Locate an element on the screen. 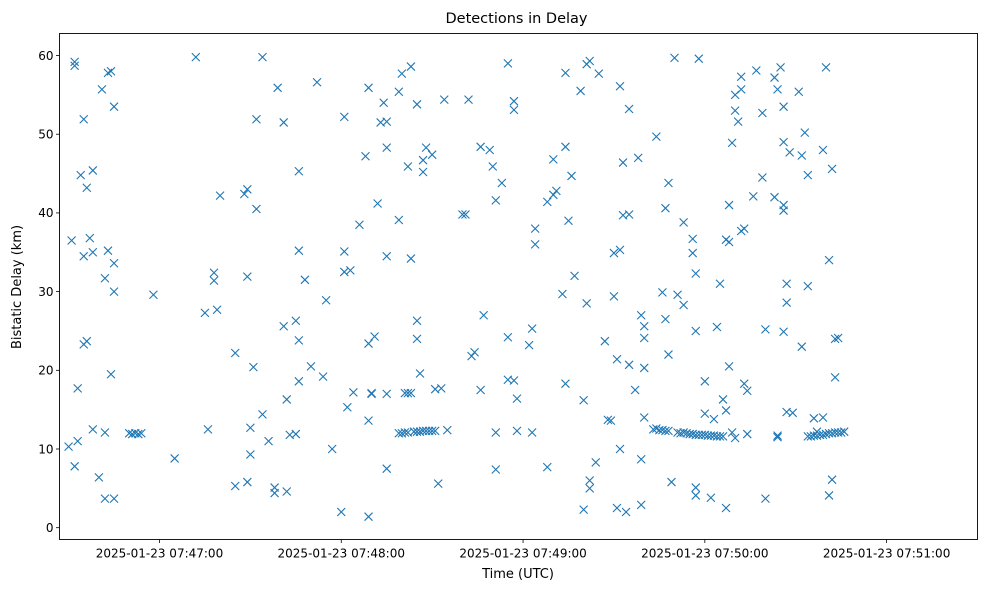 Image resolution: width=986 pixels, height=590 pixels. y-tick-label: 30 is located at coordinates (45, 292).